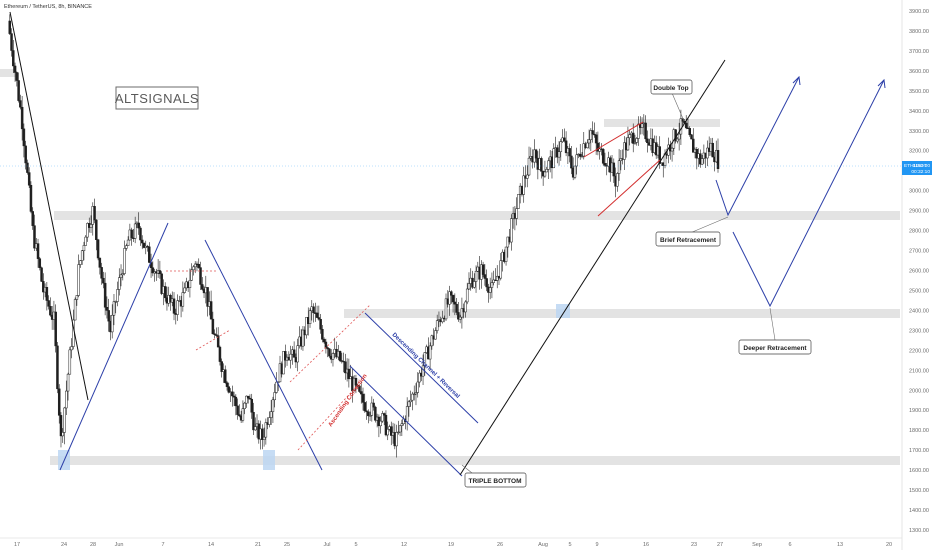 Image resolution: width=932 pixels, height=550 pixels. I want to click on price-tag-symbol: ETHUSDT, so click(915, 166).